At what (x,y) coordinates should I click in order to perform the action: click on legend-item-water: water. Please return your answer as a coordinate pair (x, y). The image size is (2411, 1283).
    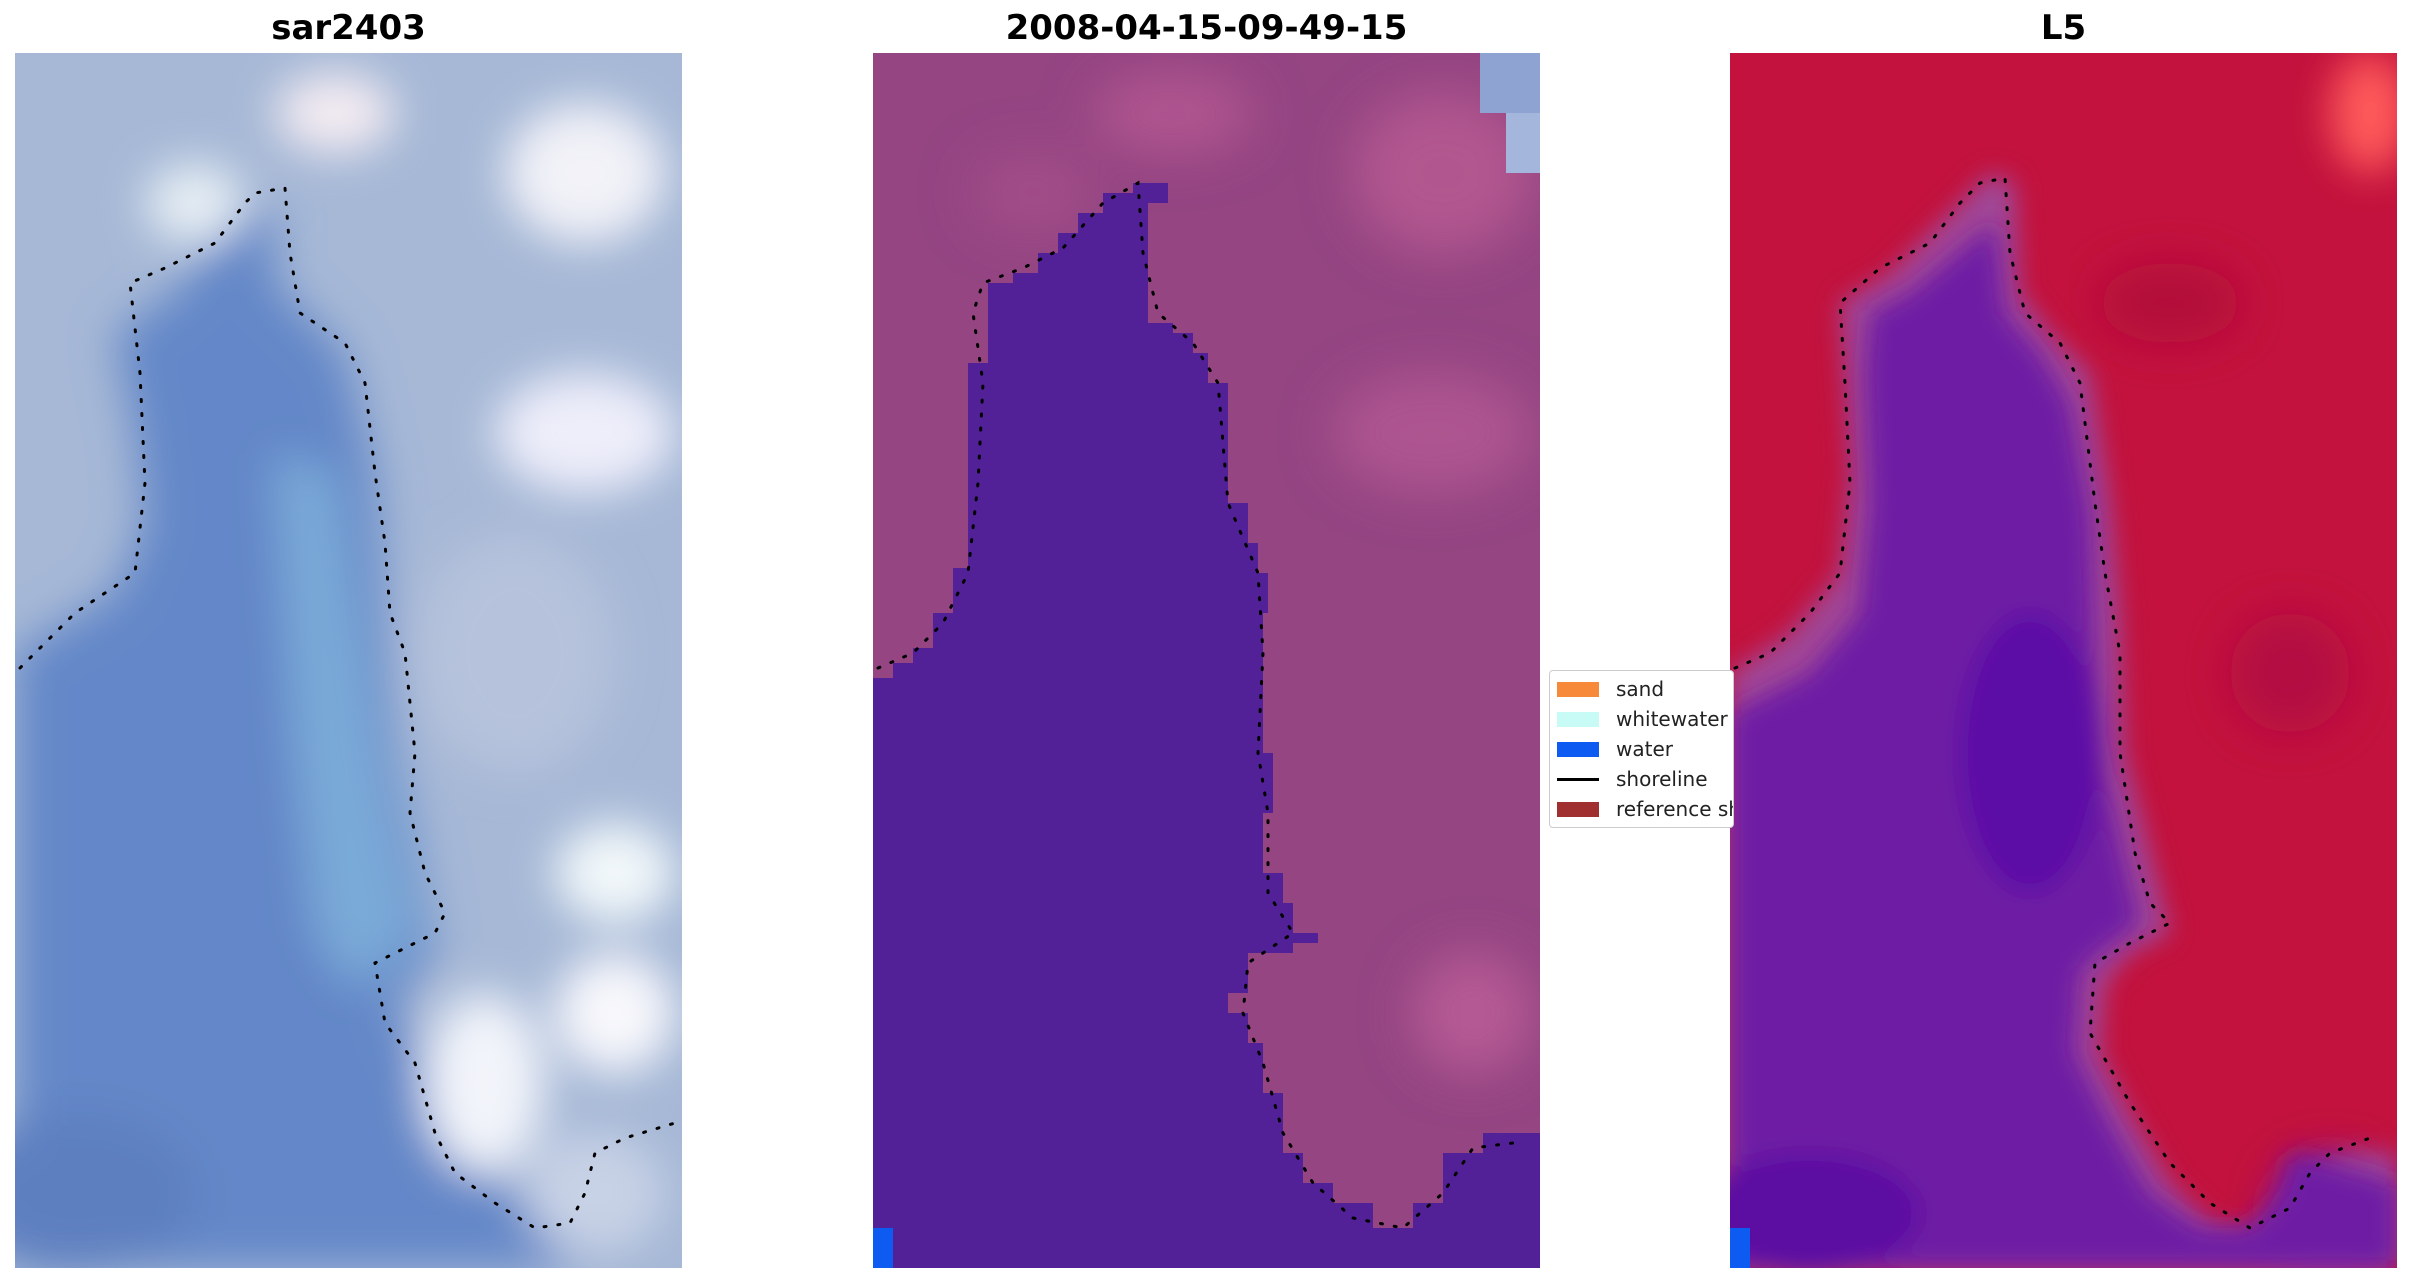
    Looking at the image, I should click on (1641, 749).